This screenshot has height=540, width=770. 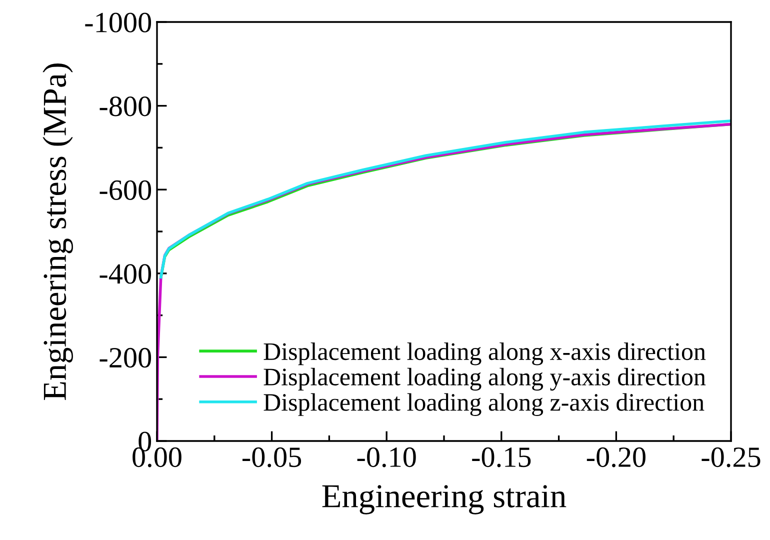 What do you see at coordinates (731, 457) in the screenshot?
I see `x-tick-label: -0.25` at bounding box center [731, 457].